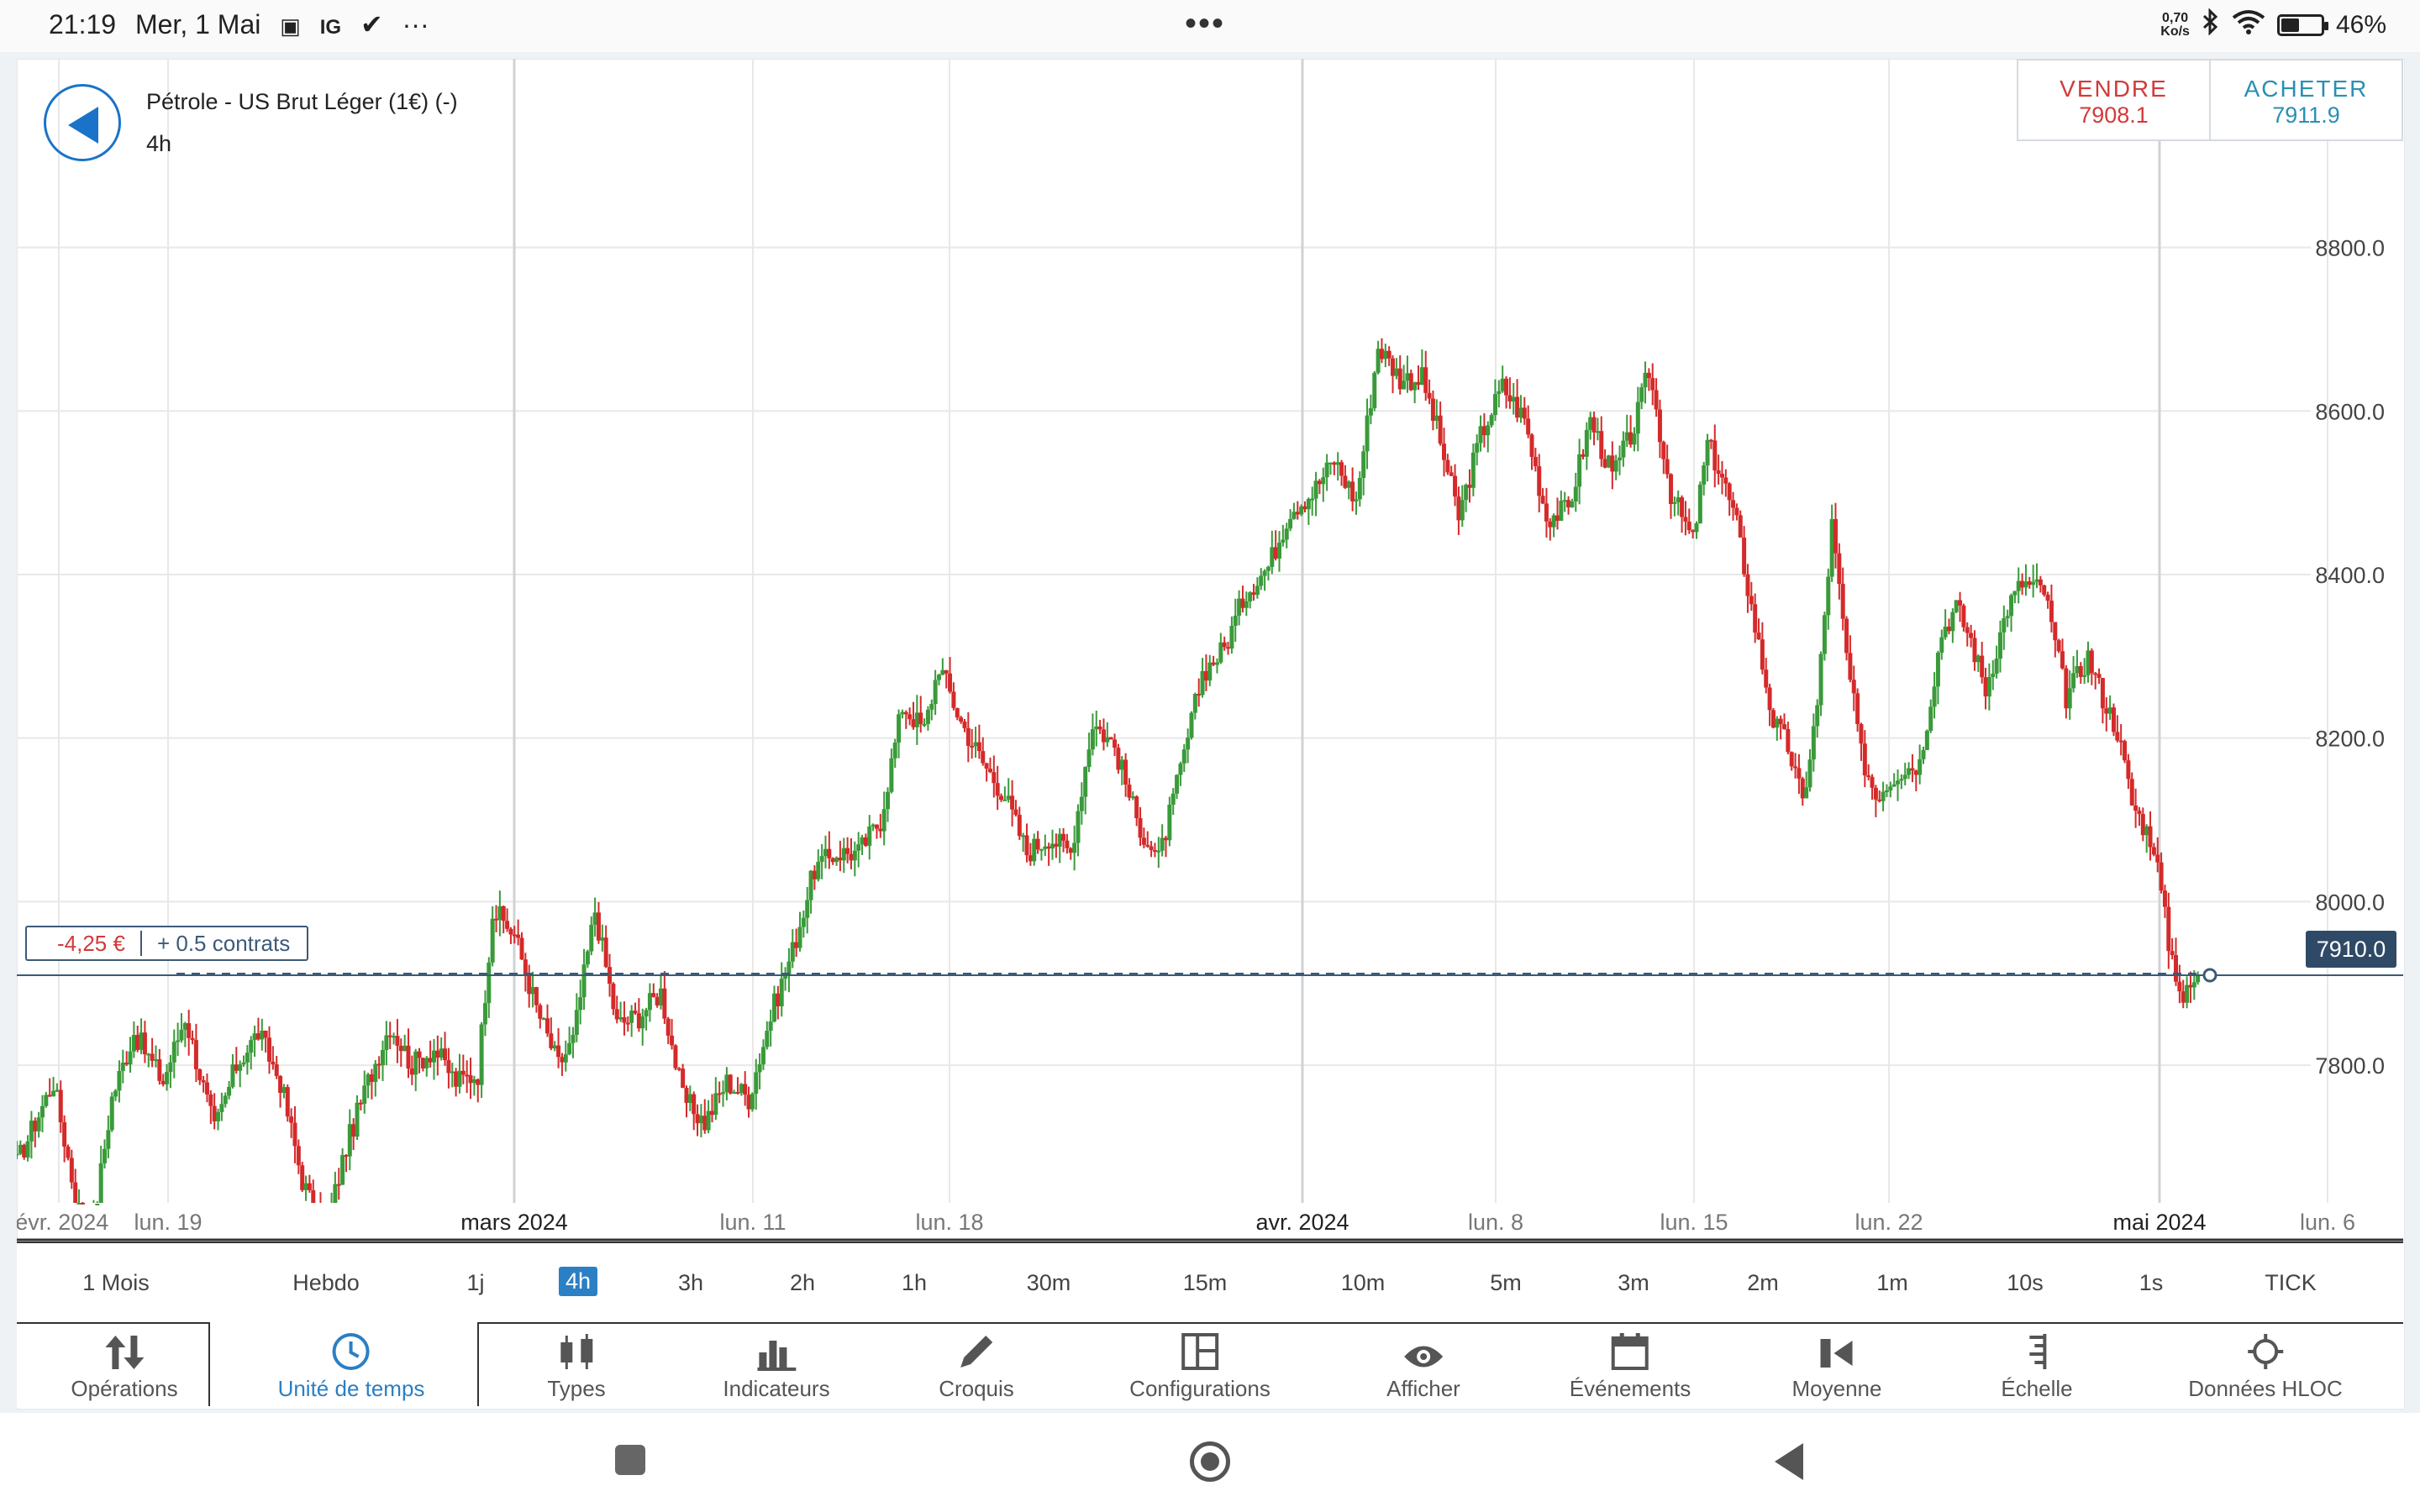 This screenshot has width=2420, height=1512. What do you see at coordinates (777, 1368) in the screenshot?
I see `indicators-button: Indicateurs` at bounding box center [777, 1368].